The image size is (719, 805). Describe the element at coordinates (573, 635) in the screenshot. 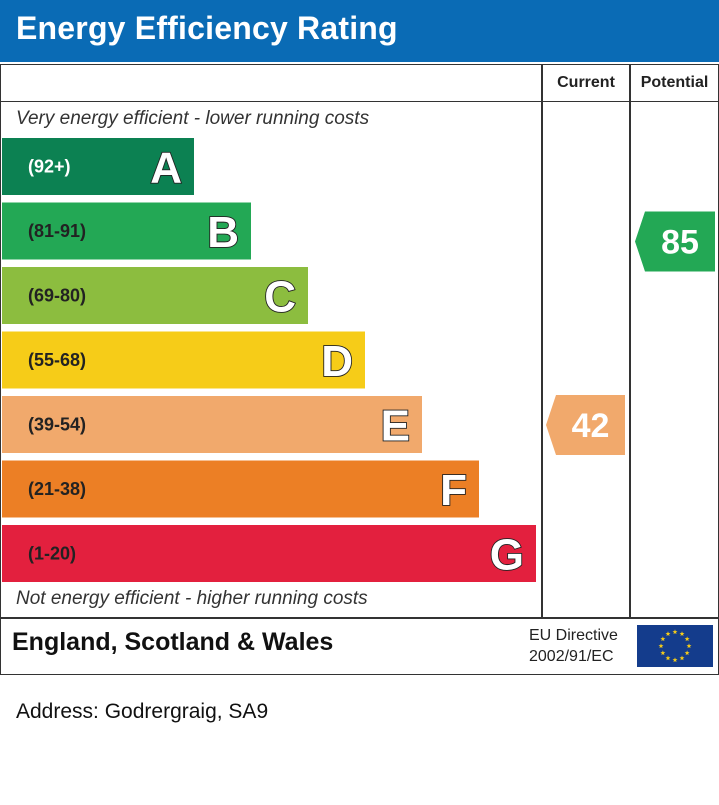

I see `eu-directive-line1: EU Directive` at that location.